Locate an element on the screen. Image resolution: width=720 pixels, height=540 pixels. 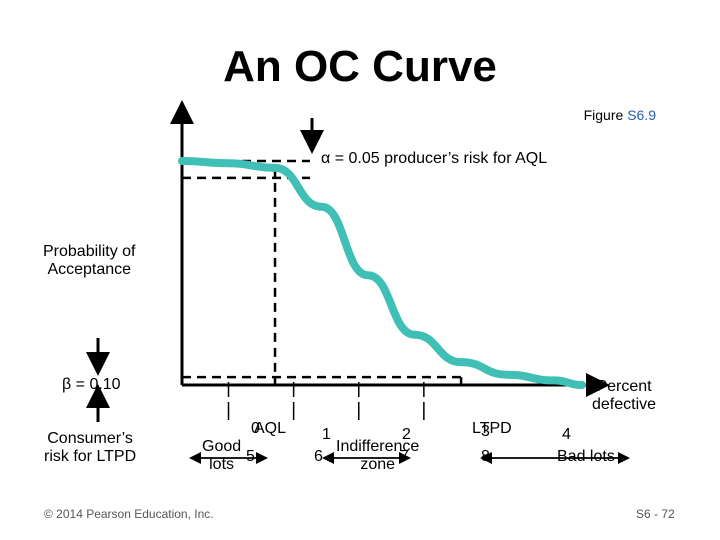
tick-label-7: 7 is located at coordinates (404, 456).